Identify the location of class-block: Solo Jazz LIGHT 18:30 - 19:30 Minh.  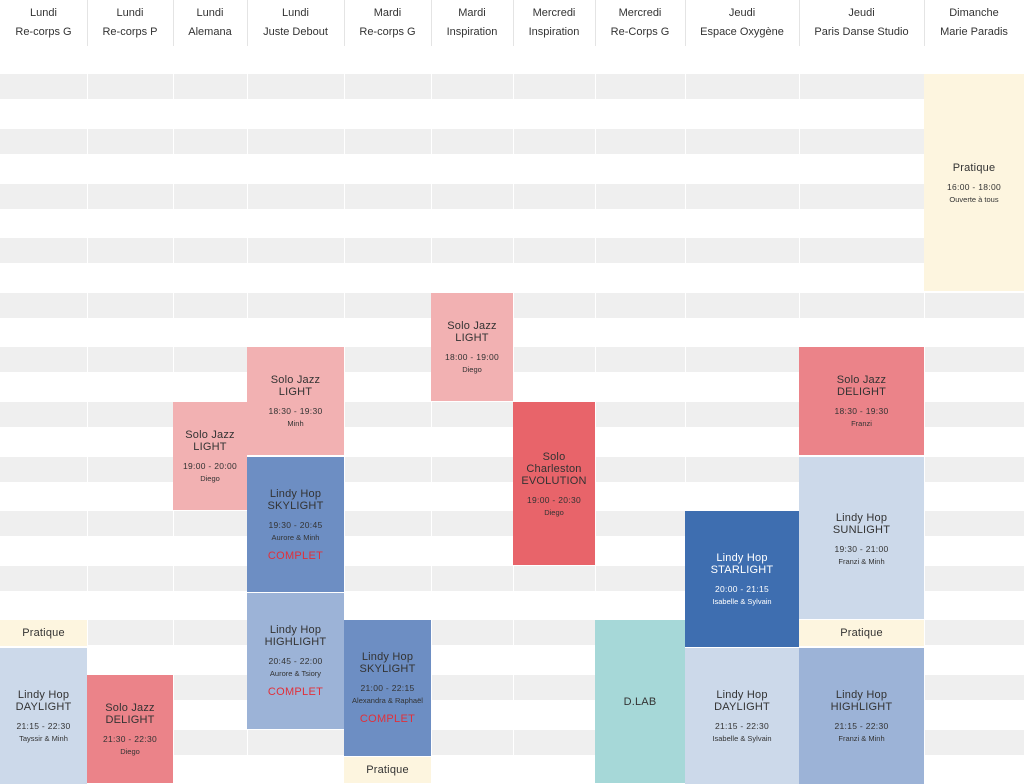
(295, 400).